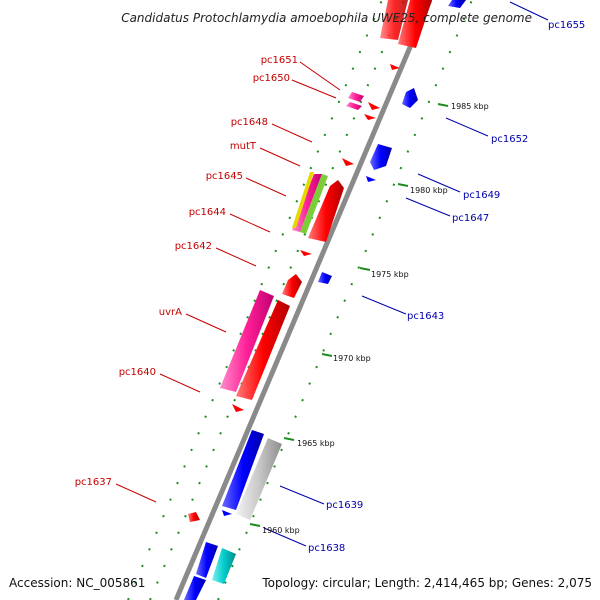 The height and width of the screenshot is (600, 600). Describe the element at coordinates (77, 583) in the screenshot. I see `accession-text: Accession: NC_005861` at that location.